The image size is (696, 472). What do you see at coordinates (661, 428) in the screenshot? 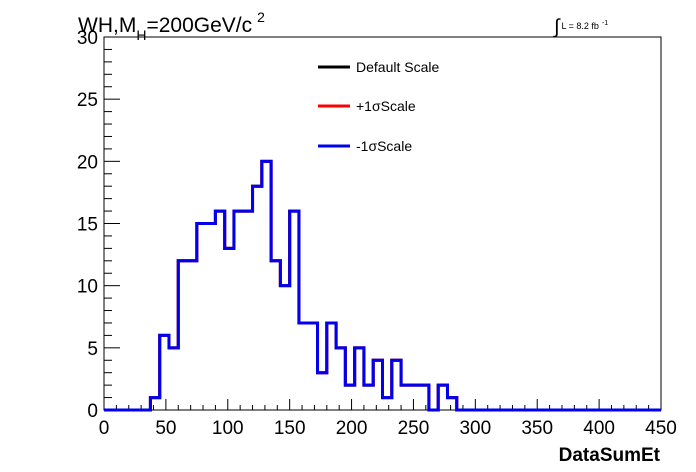
I see `x-tick-label: 450` at bounding box center [661, 428].